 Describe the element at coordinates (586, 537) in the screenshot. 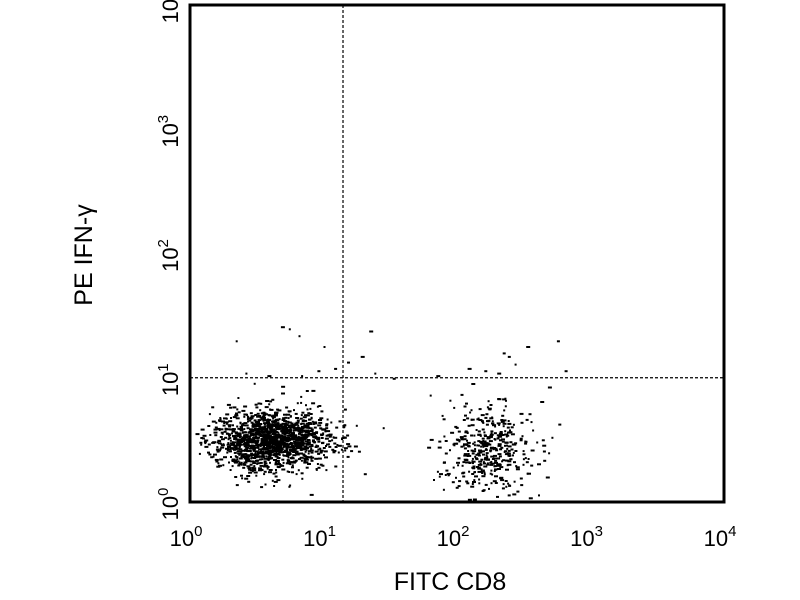

I see `x-tick-label: 103` at that location.